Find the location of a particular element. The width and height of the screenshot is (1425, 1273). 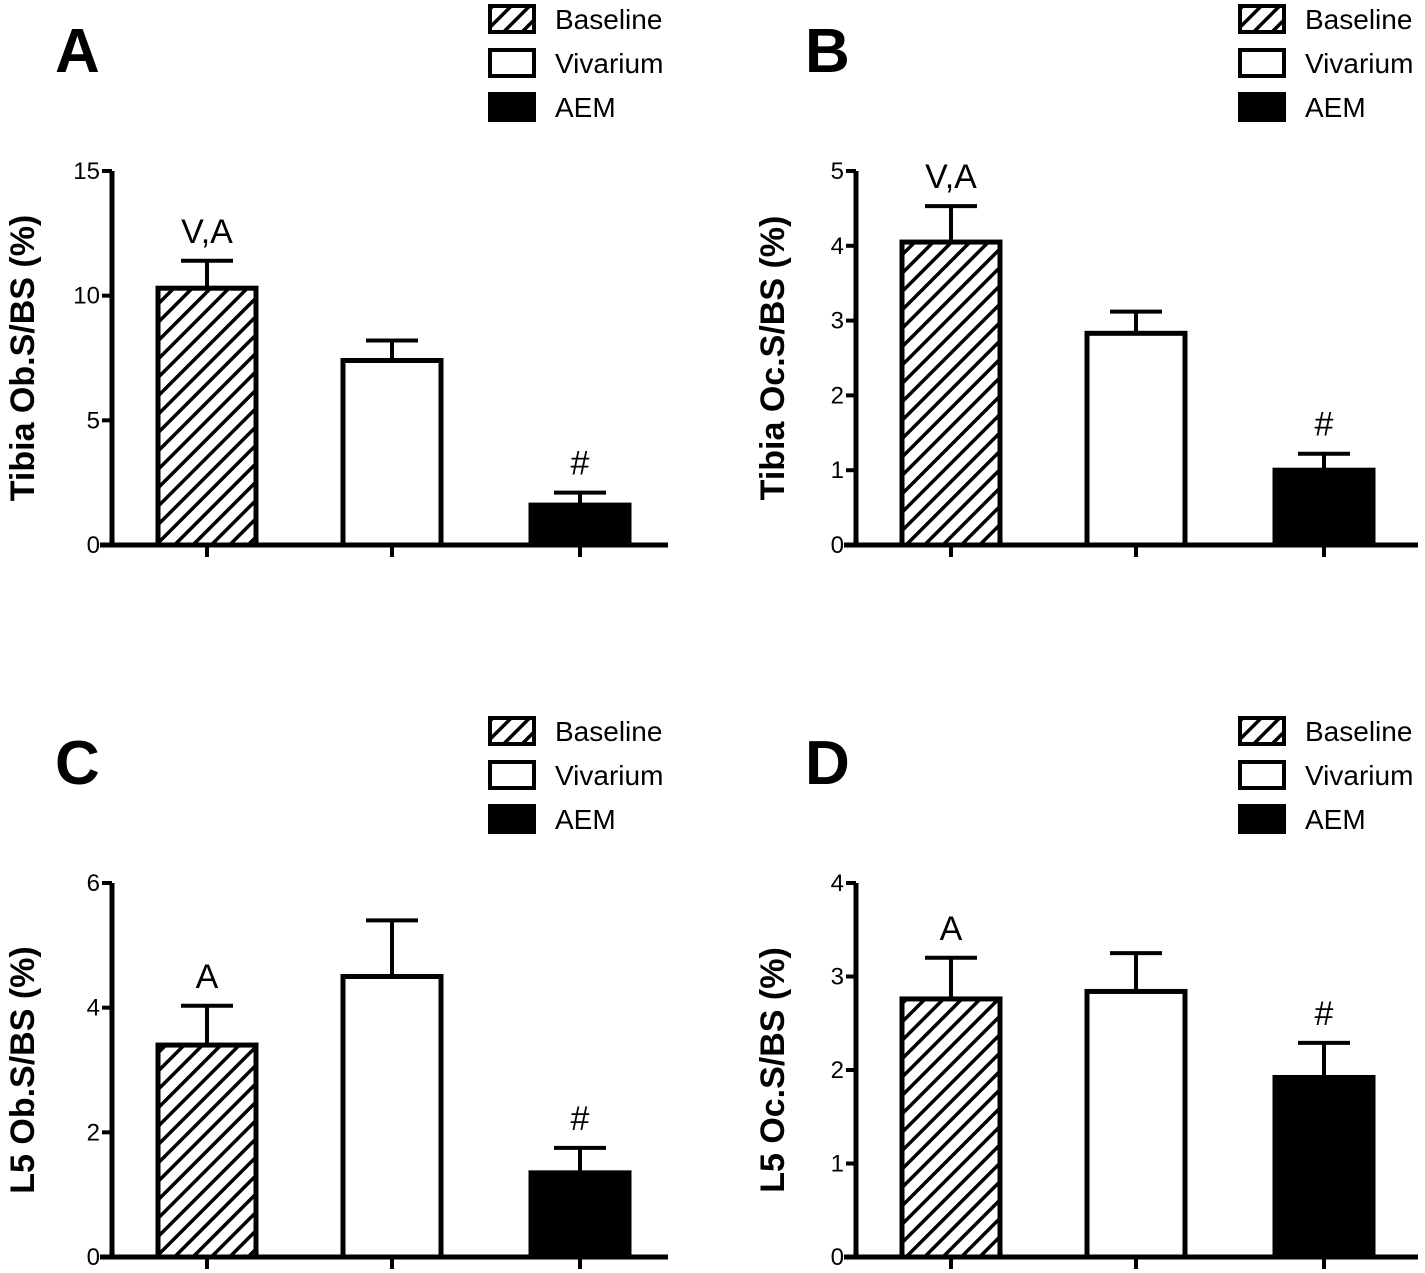

panel-letter: C is located at coordinates (77, 763).